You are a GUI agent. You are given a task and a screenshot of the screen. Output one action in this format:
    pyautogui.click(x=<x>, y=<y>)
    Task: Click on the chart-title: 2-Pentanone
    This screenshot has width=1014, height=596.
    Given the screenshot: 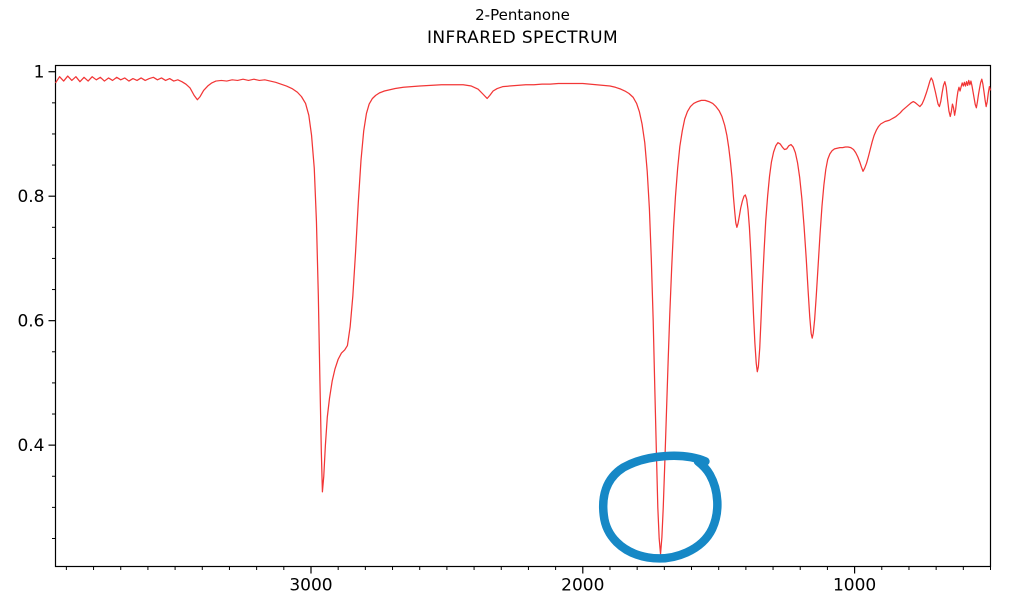 What is the action you would take?
    pyautogui.click(x=522, y=15)
    